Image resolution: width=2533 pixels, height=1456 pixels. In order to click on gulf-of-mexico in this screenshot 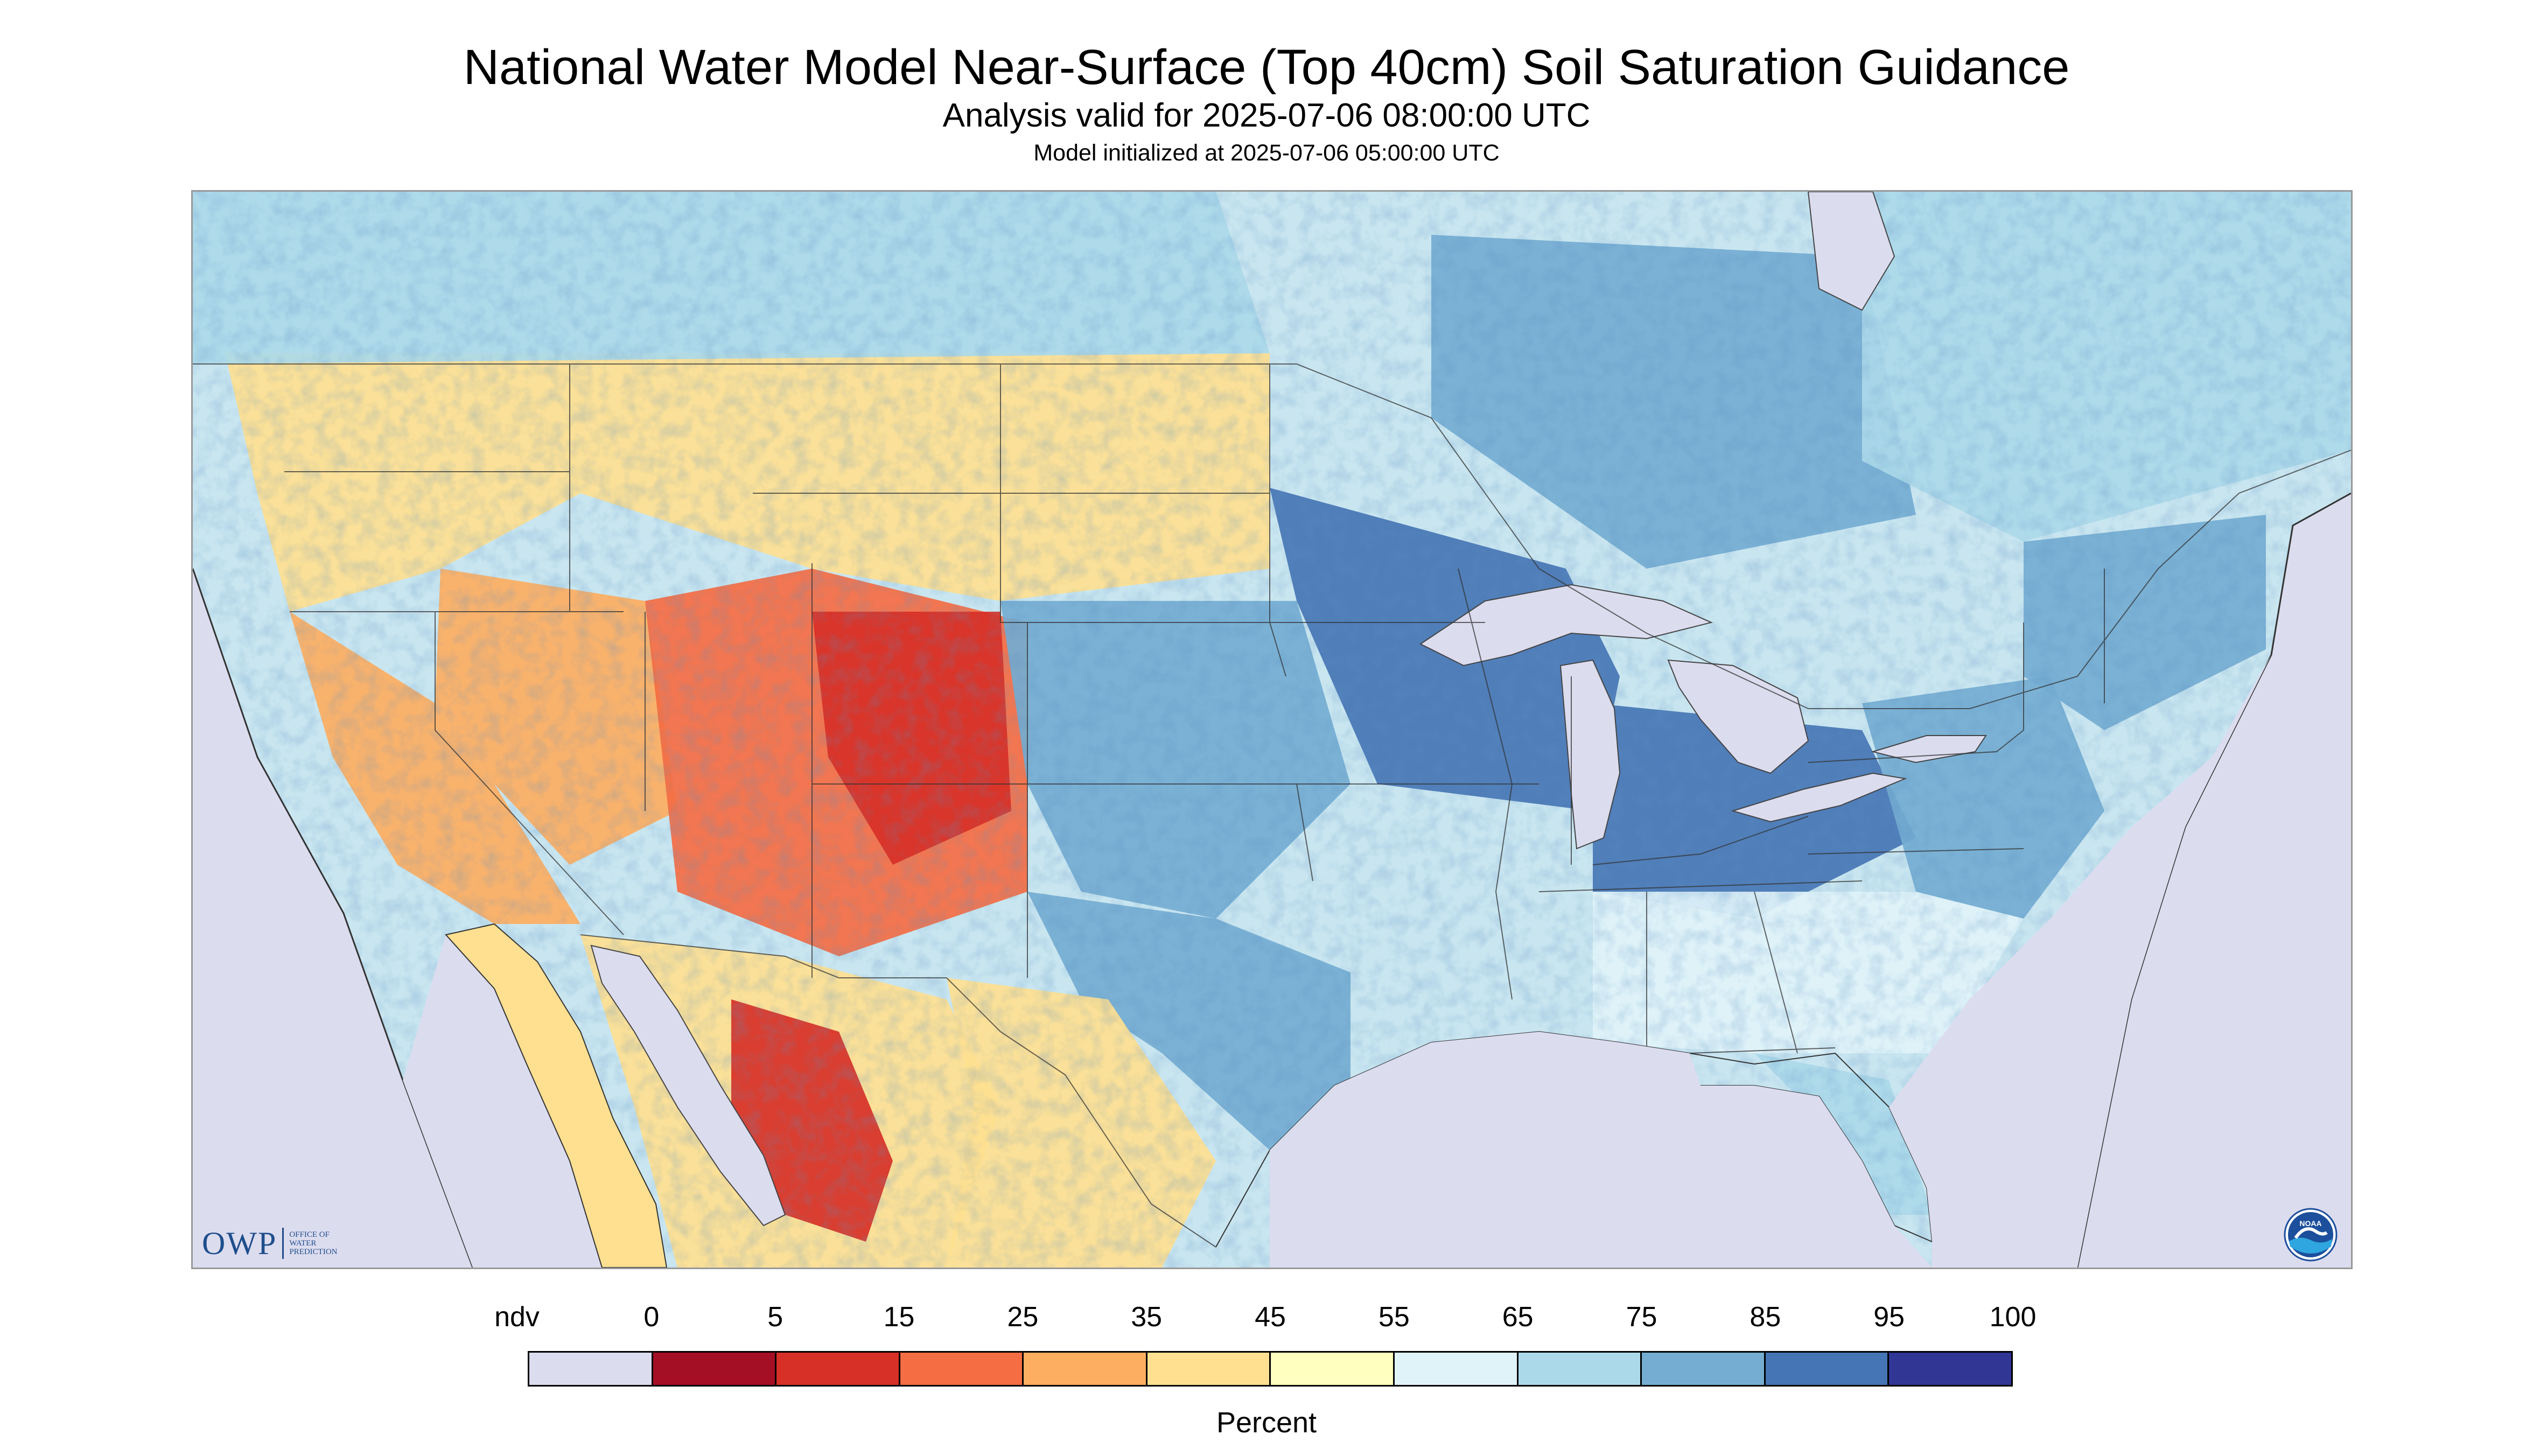, I will do `click(1601, 1150)`.